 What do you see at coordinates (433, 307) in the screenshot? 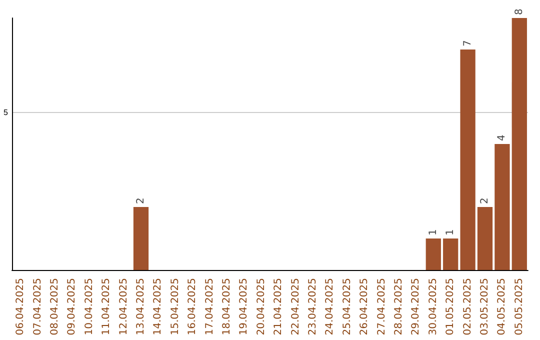
I see `x-tick-label: 30.04.2025` at bounding box center [433, 307].